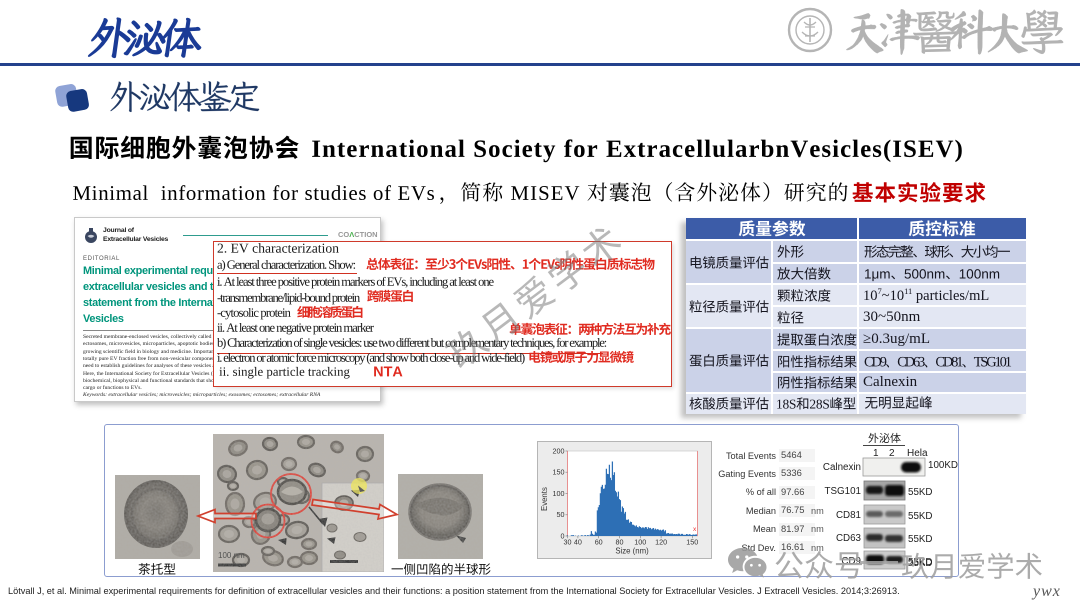 The height and width of the screenshot is (608, 1080). Describe the element at coordinates (620, 542) in the screenshot. I see `svg-text: 80` at that location.